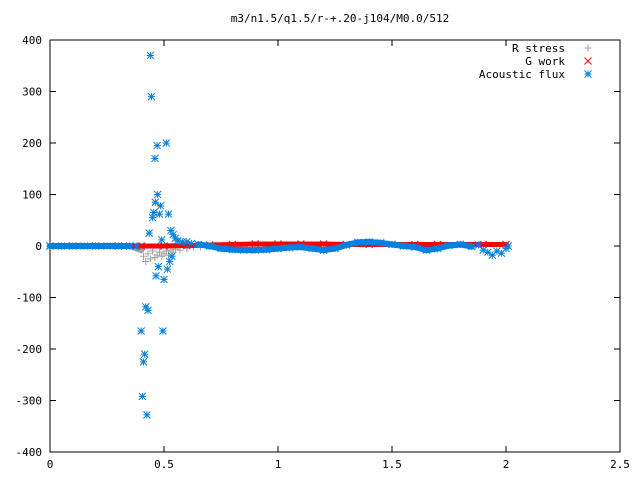 The height and width of the screenshot is (480, 640). What do you see at coordinates (278, 464) in the screenshot?
I see `x-tick-label: 1` at bounding box center [278, 464].